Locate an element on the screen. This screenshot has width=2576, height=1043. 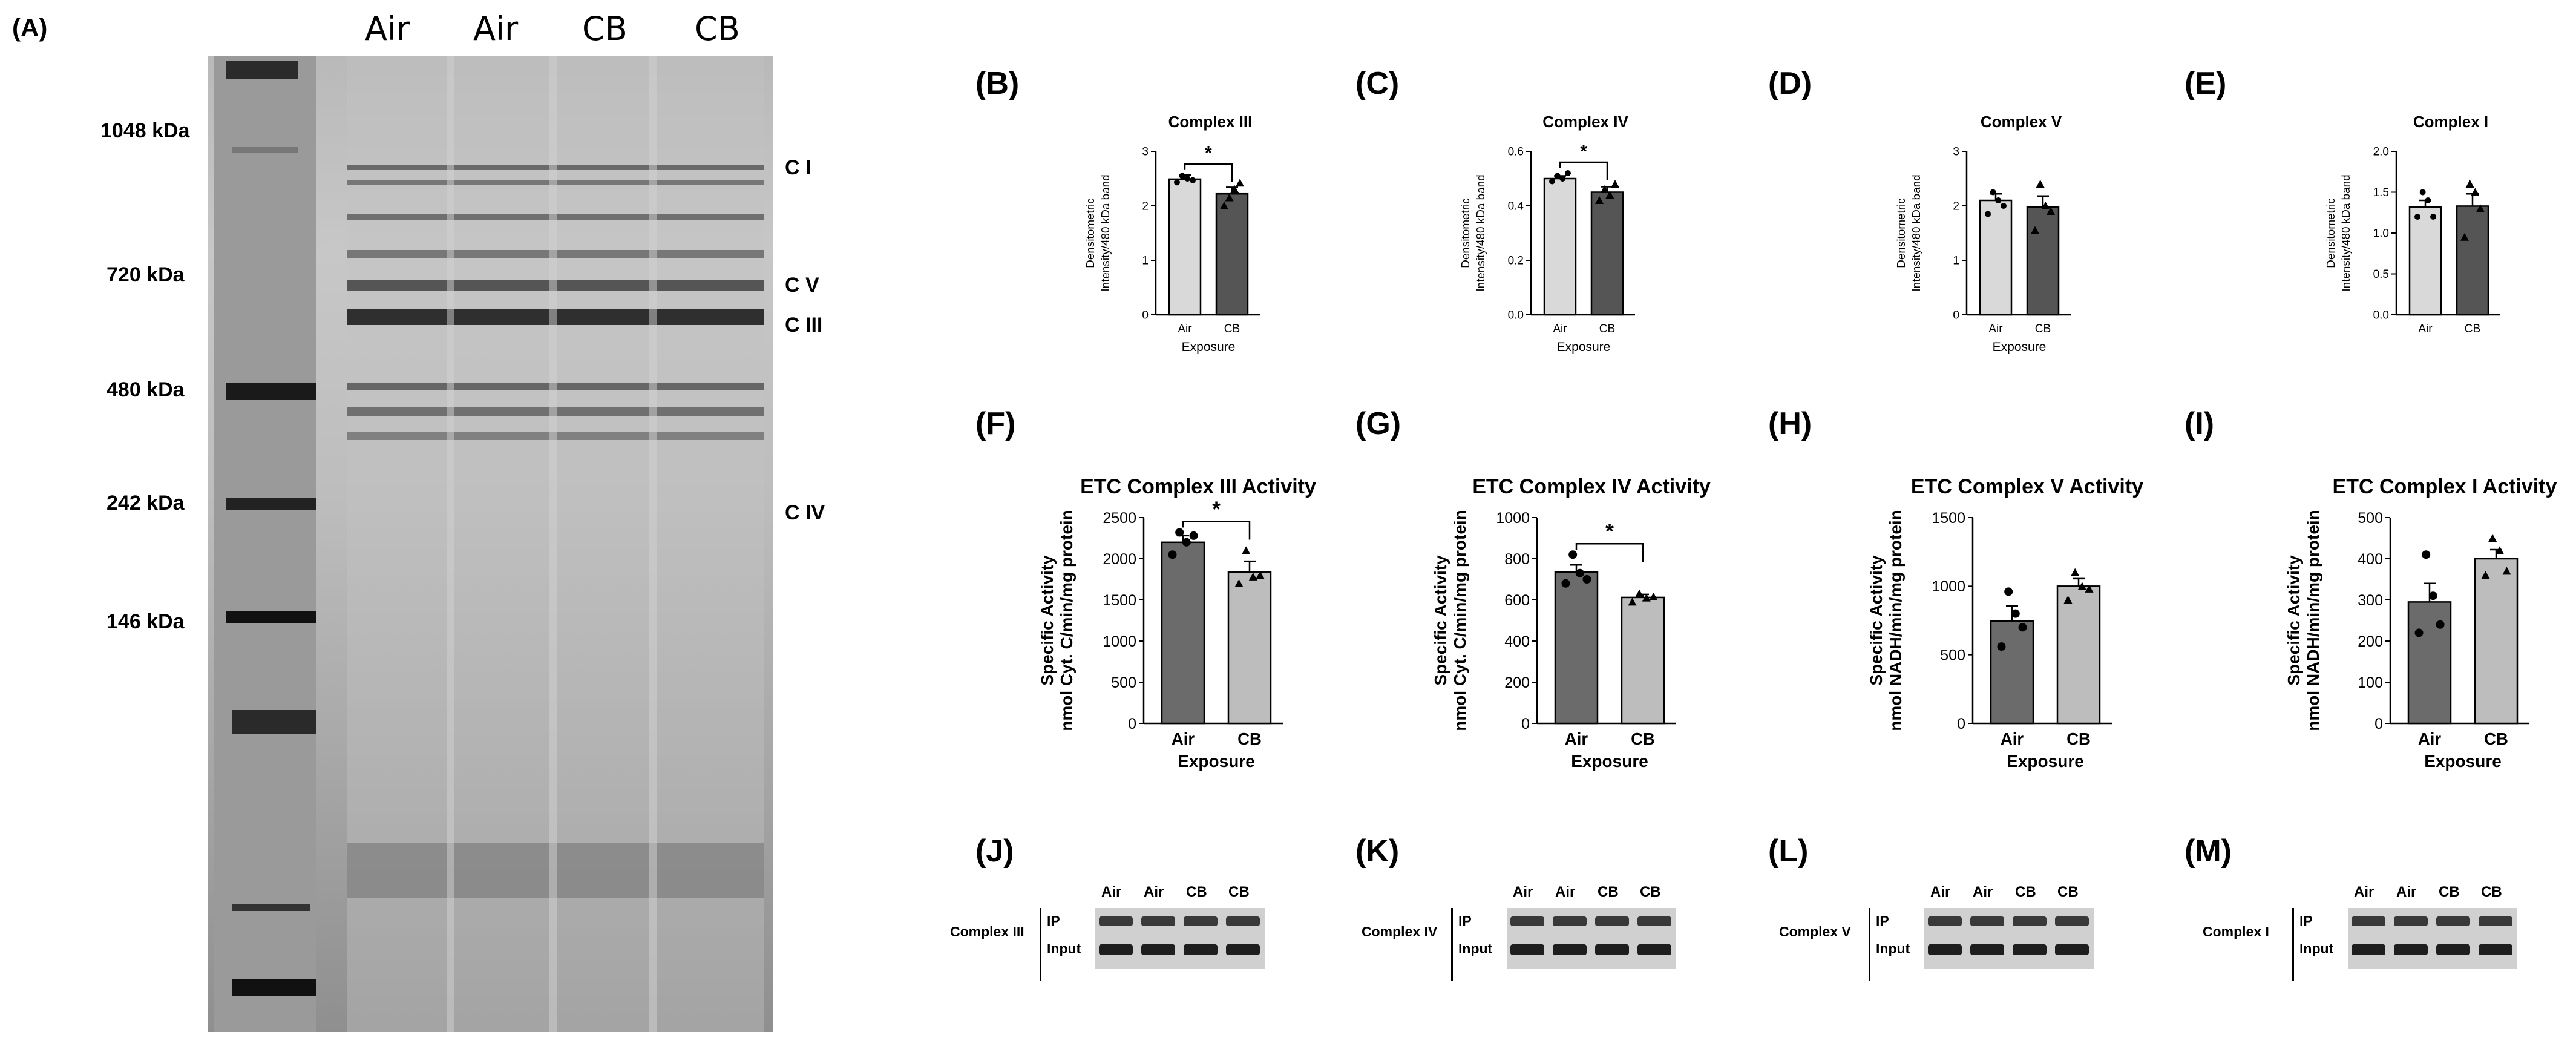
y-tick-label: 400 is located at coordinates (2370, 559).